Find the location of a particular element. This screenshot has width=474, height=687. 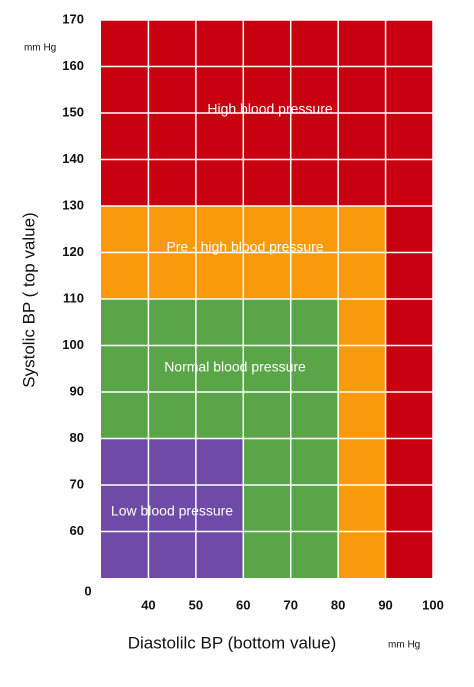

region-label: Low blood pressure is located at coordinates (172, 511).